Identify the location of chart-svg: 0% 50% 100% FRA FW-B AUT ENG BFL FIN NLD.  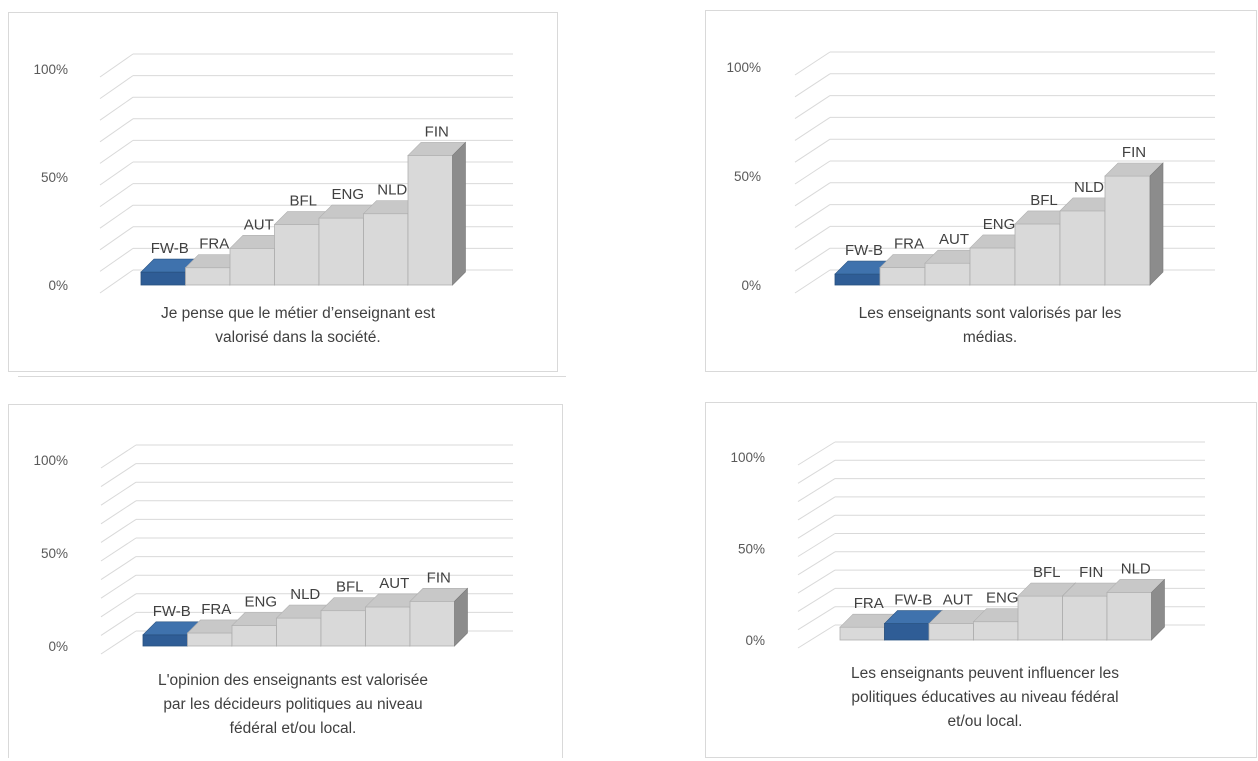
(967, 545).